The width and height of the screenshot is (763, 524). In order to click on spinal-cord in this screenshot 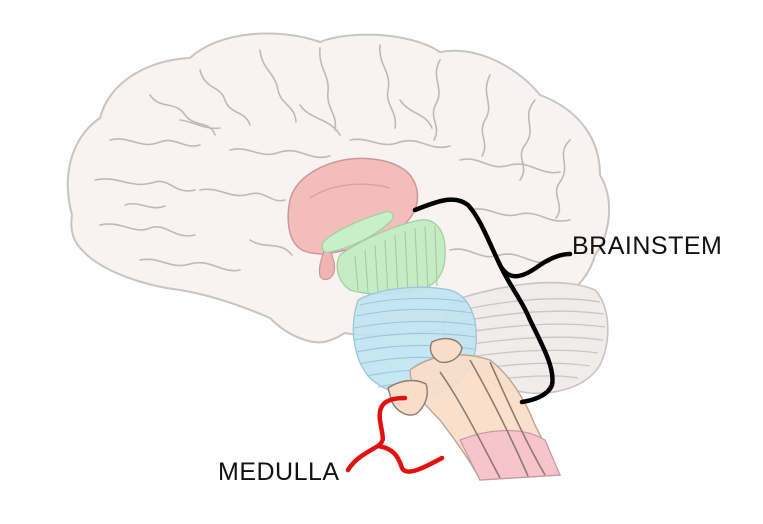, I will do `click(510, 455)`.